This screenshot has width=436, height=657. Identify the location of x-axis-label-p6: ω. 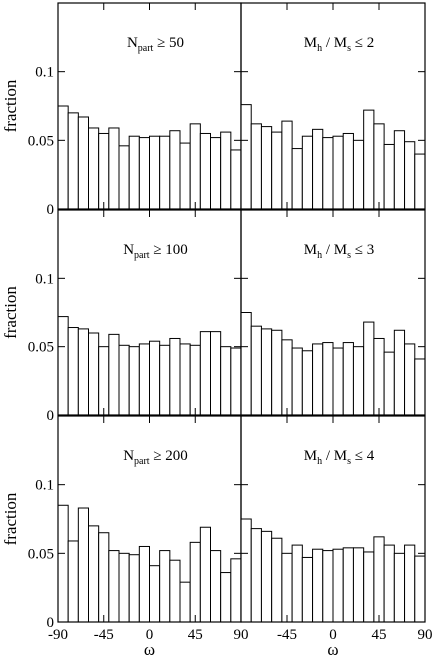
(332, 648).